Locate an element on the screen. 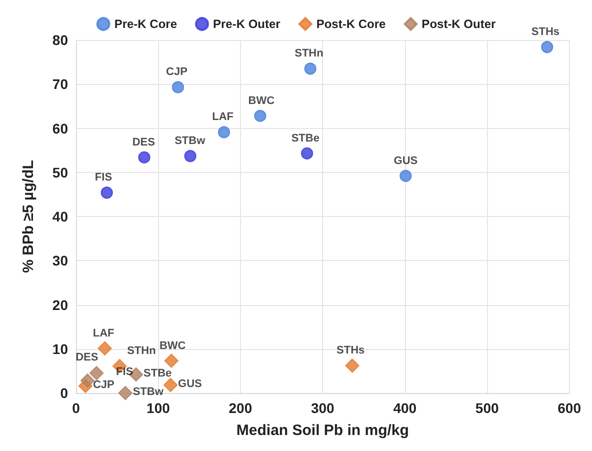 This screenshot has width=592, height=451. legend-label: Pre-K Outer is located at coordinates (246, 24).